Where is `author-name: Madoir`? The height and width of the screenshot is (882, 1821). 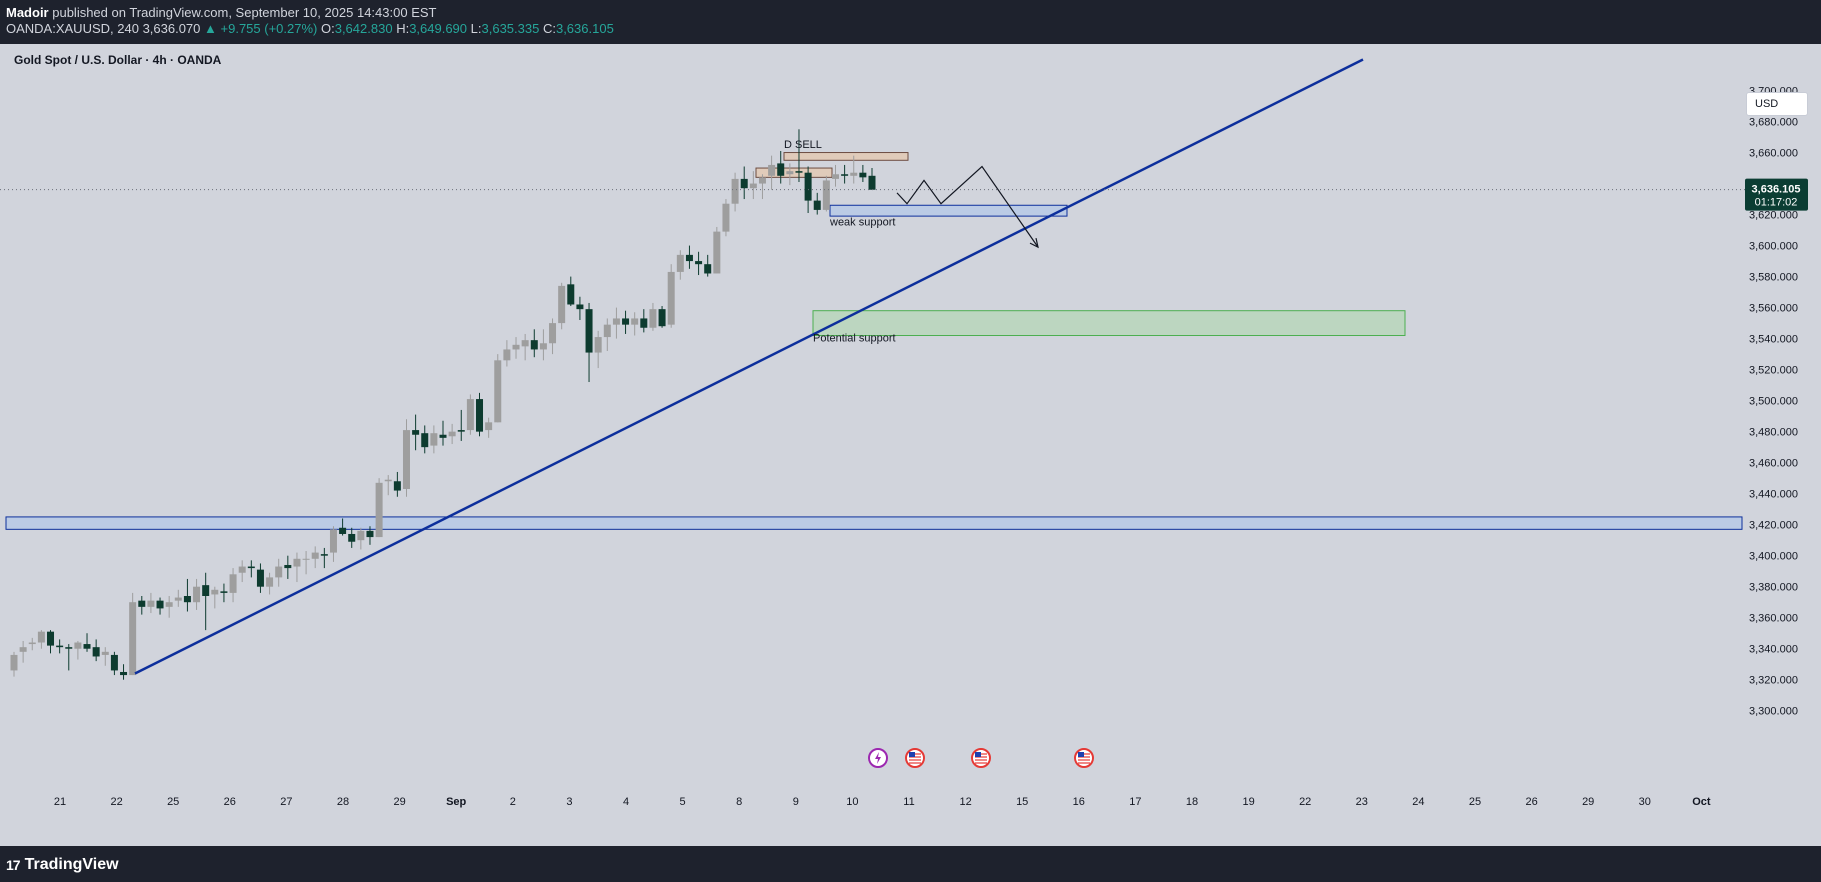 author-name: Madoir is located at coordinates (27, 12).